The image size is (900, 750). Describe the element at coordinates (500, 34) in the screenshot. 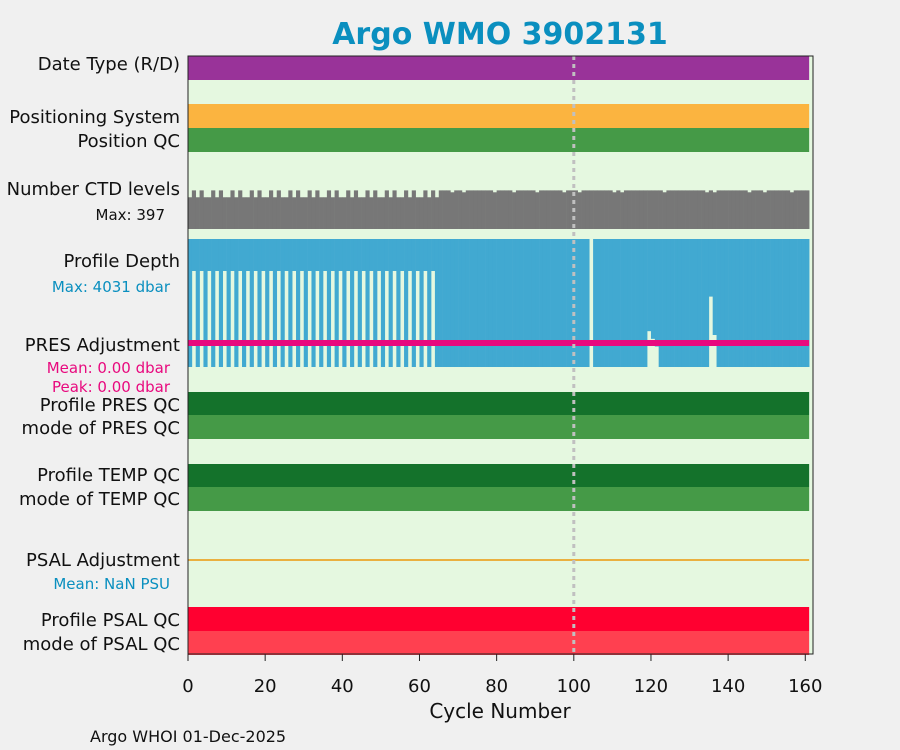

I see `chart-title: Argo WMO 3902131` at that location.